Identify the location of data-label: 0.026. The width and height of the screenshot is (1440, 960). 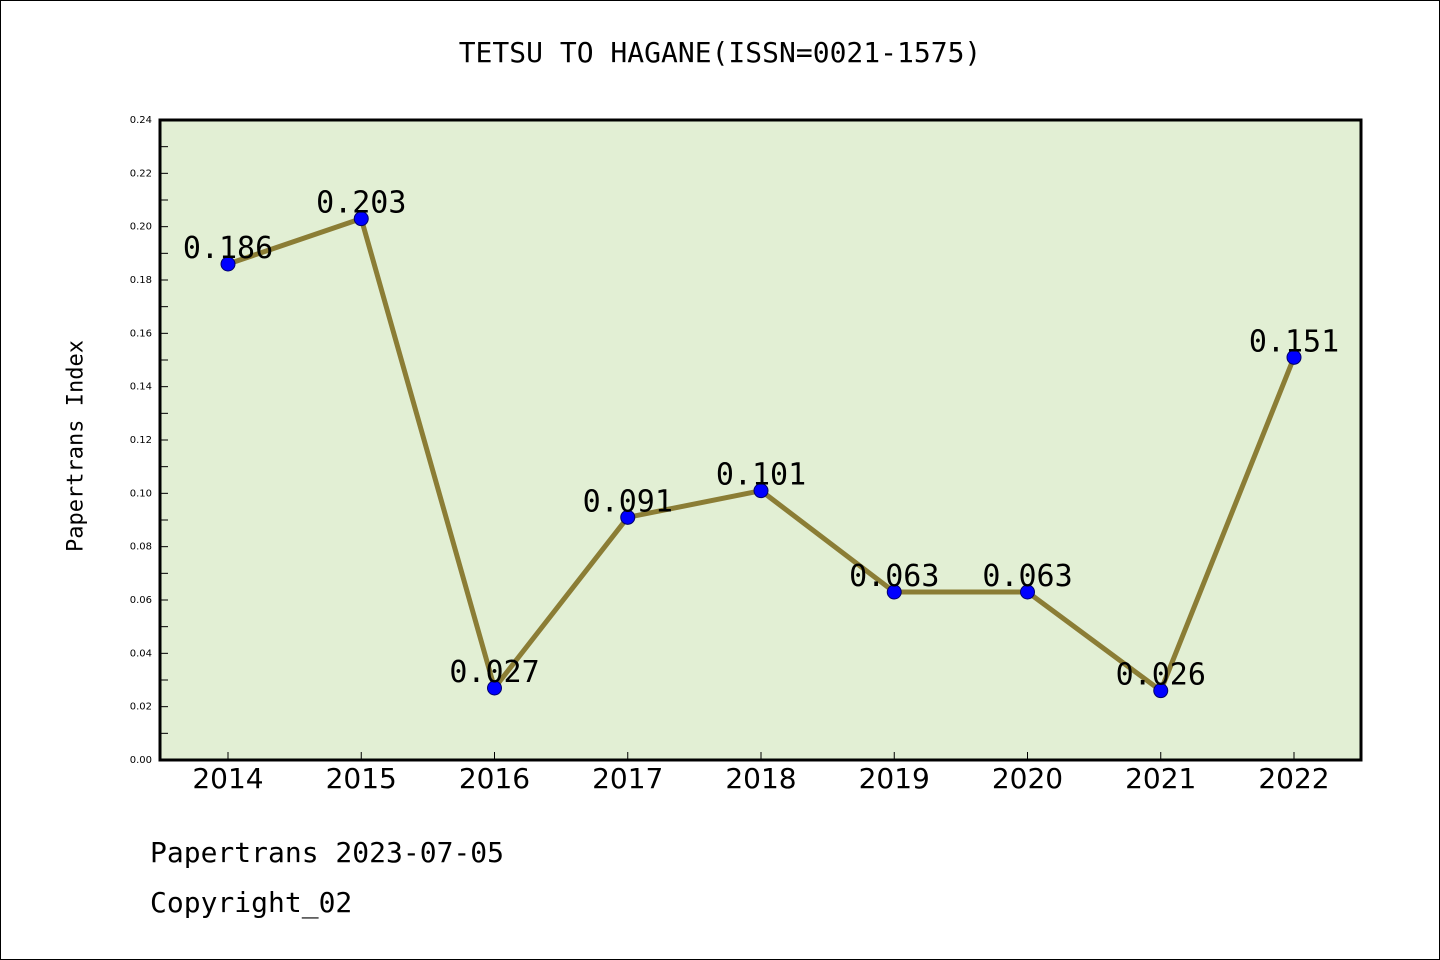
(1161, 675).